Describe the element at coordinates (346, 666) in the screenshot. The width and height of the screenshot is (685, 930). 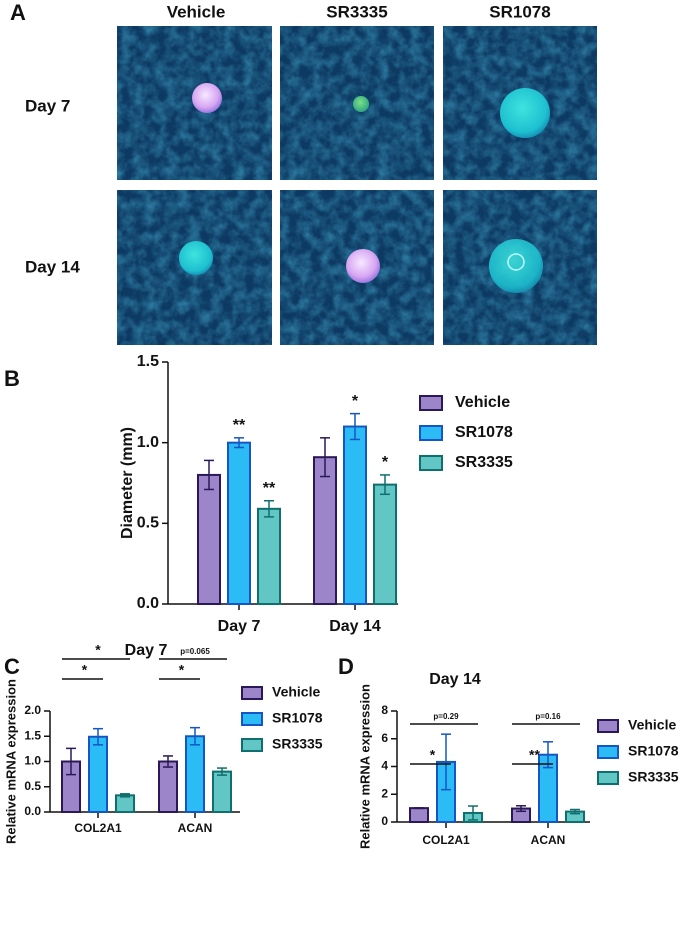
I see `panel-label: D` at that location.